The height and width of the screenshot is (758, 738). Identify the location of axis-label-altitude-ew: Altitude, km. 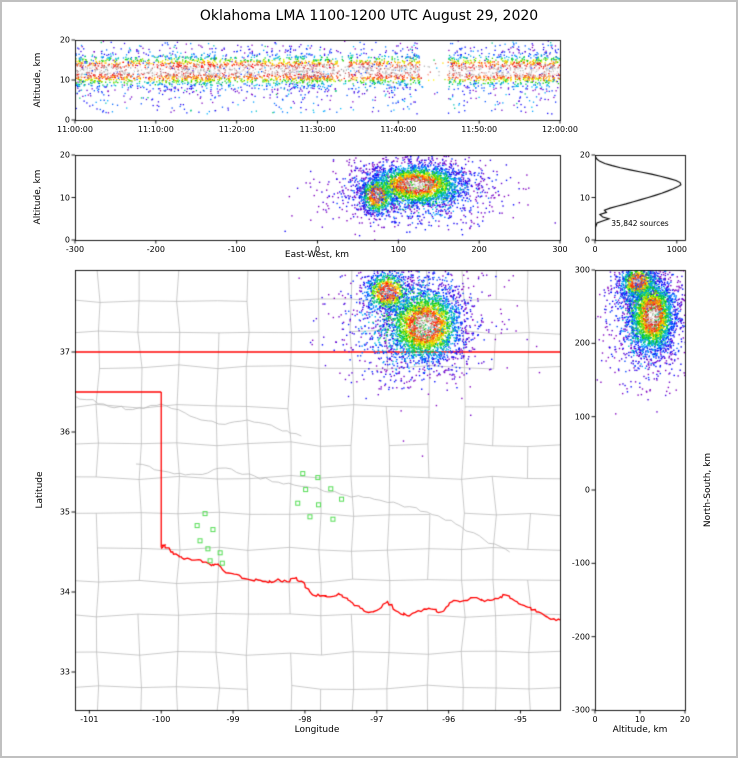
(38, 197).